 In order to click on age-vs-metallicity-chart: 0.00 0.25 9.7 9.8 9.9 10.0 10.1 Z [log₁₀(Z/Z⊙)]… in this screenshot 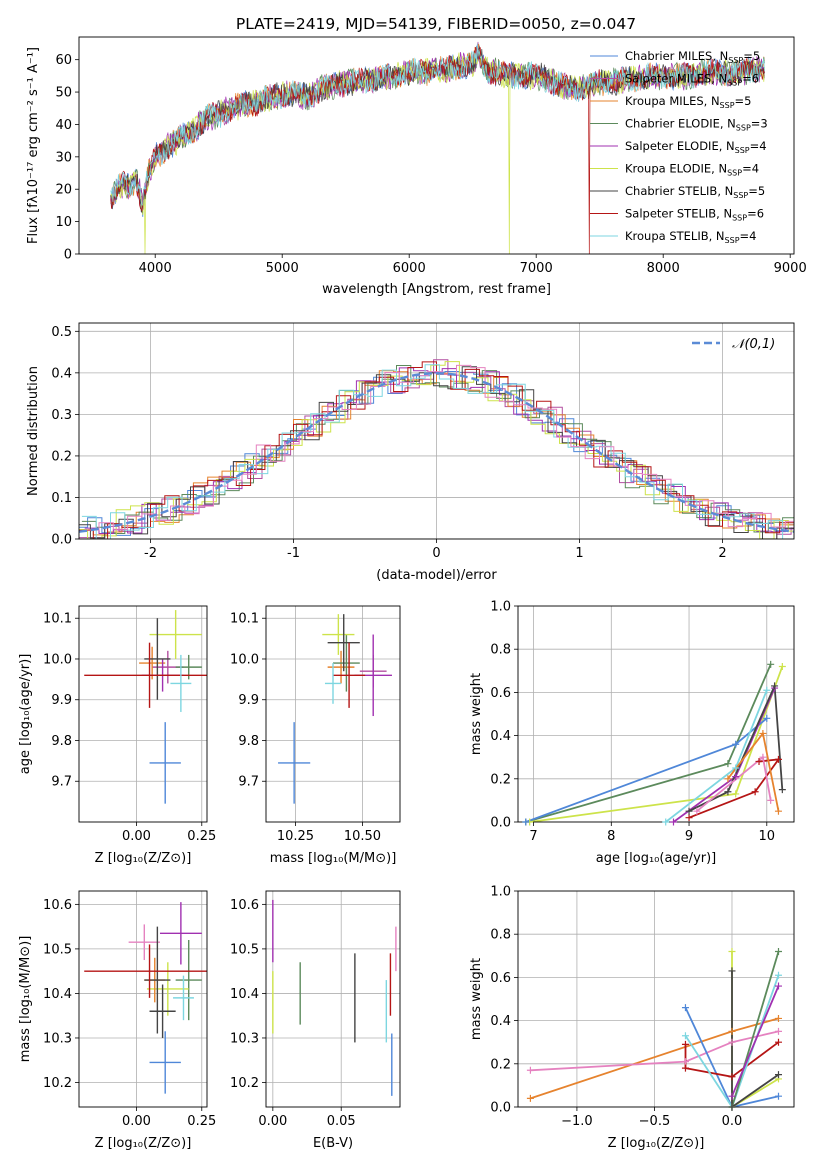, I will do `click(117, 735)`.